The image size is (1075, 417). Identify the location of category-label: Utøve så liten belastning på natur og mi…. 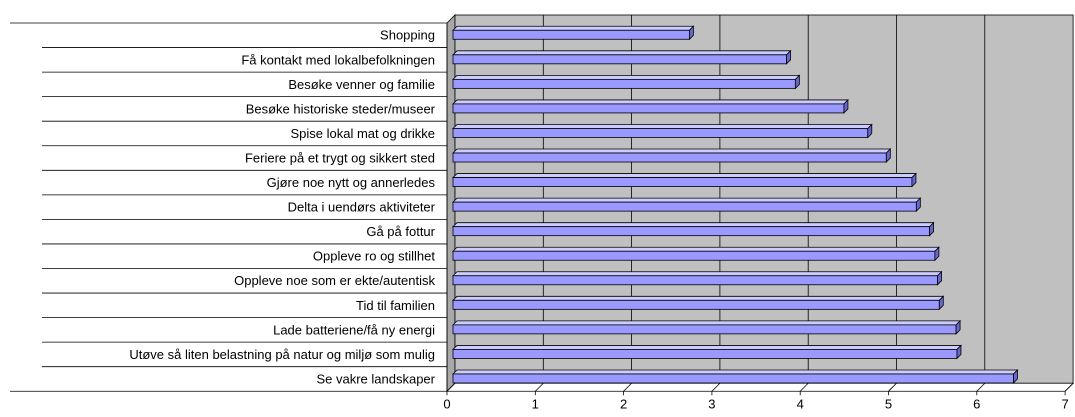
(282, 354).